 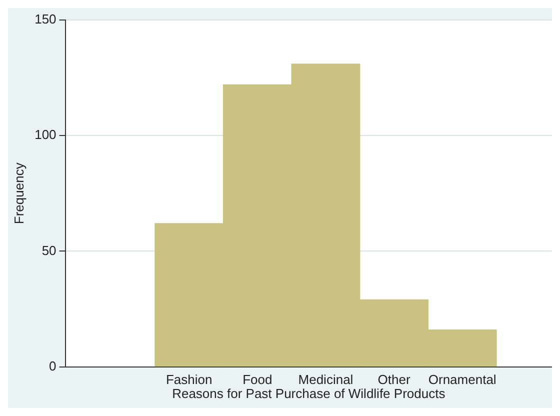 What do you see at coordinates (49, 250) in the screenshot?
I see `y-tick-label: 50` at bounding box center [49, 250].